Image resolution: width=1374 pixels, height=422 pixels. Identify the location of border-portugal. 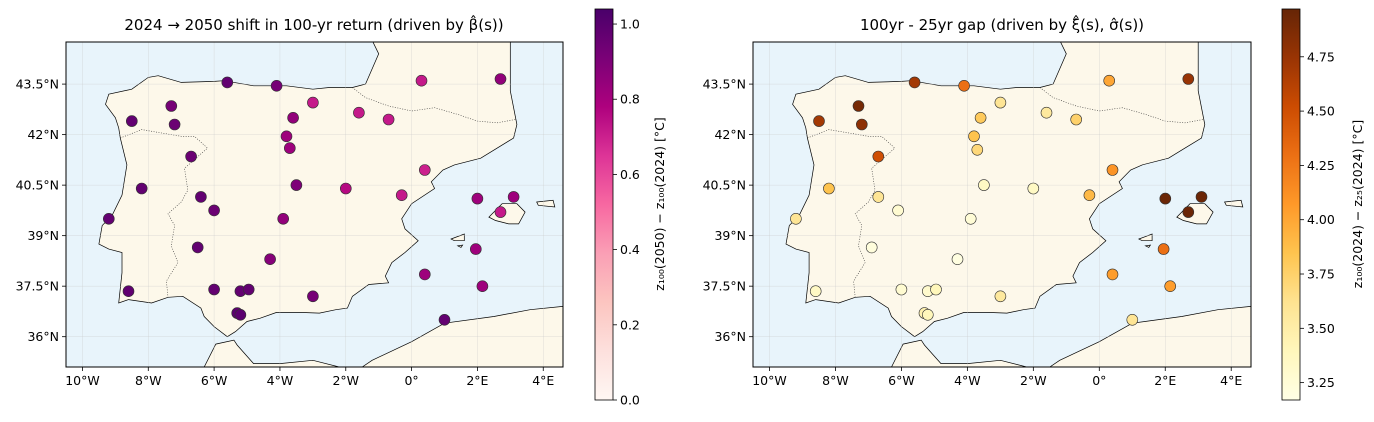
(851, 213).